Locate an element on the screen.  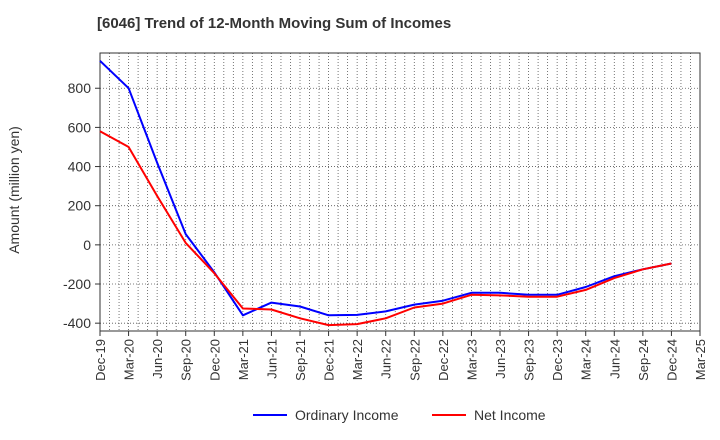
legend-label-net-income: Net Income is located at coordinates (510, 415).